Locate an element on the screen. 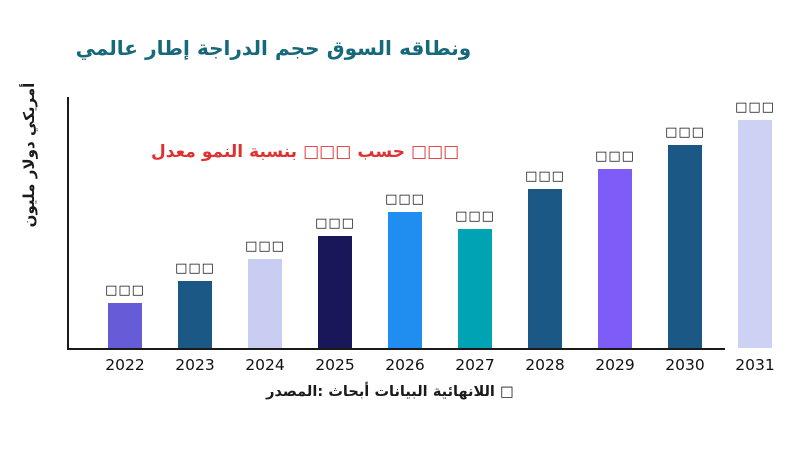 The height and width of the screenshot is (450, 800). bar-value-label-2025: □□□ is located at coordinates (335, 223).